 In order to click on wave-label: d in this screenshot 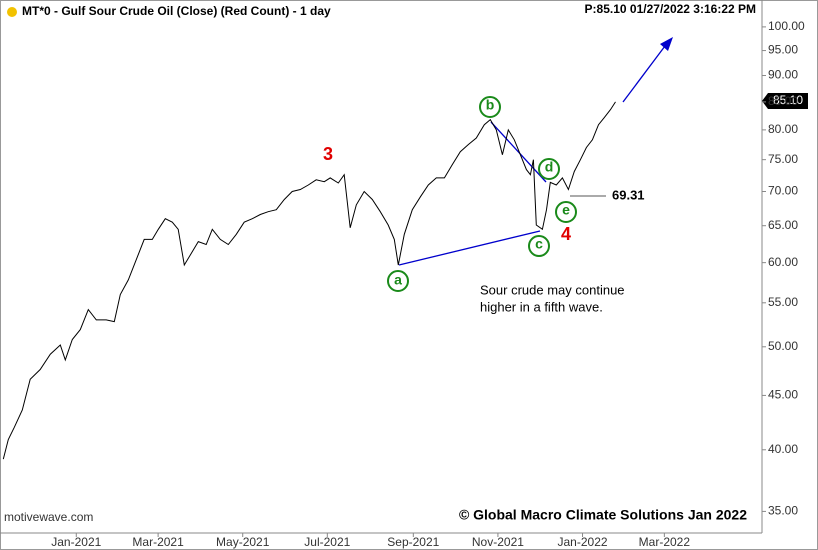, I will do `click(549, 167)`.